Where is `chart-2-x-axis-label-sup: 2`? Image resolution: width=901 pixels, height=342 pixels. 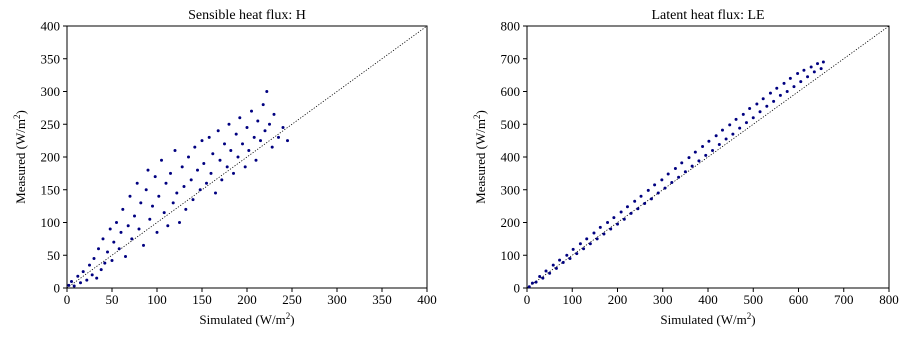 chart-2-x-axis-label-sup: 2 is located at coordinates (749, 316).